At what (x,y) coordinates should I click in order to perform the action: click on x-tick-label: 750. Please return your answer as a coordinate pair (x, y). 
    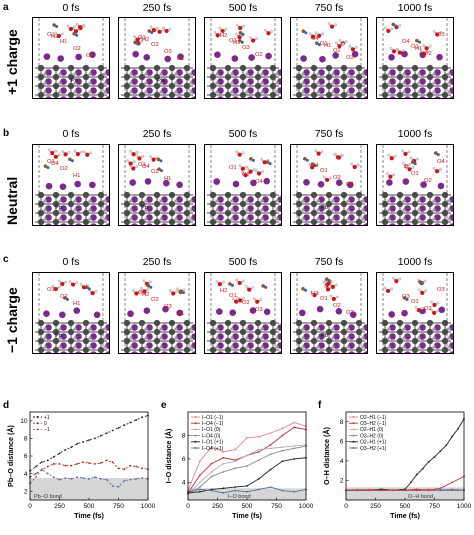
    Looking at the image, I should click on (118, 506).